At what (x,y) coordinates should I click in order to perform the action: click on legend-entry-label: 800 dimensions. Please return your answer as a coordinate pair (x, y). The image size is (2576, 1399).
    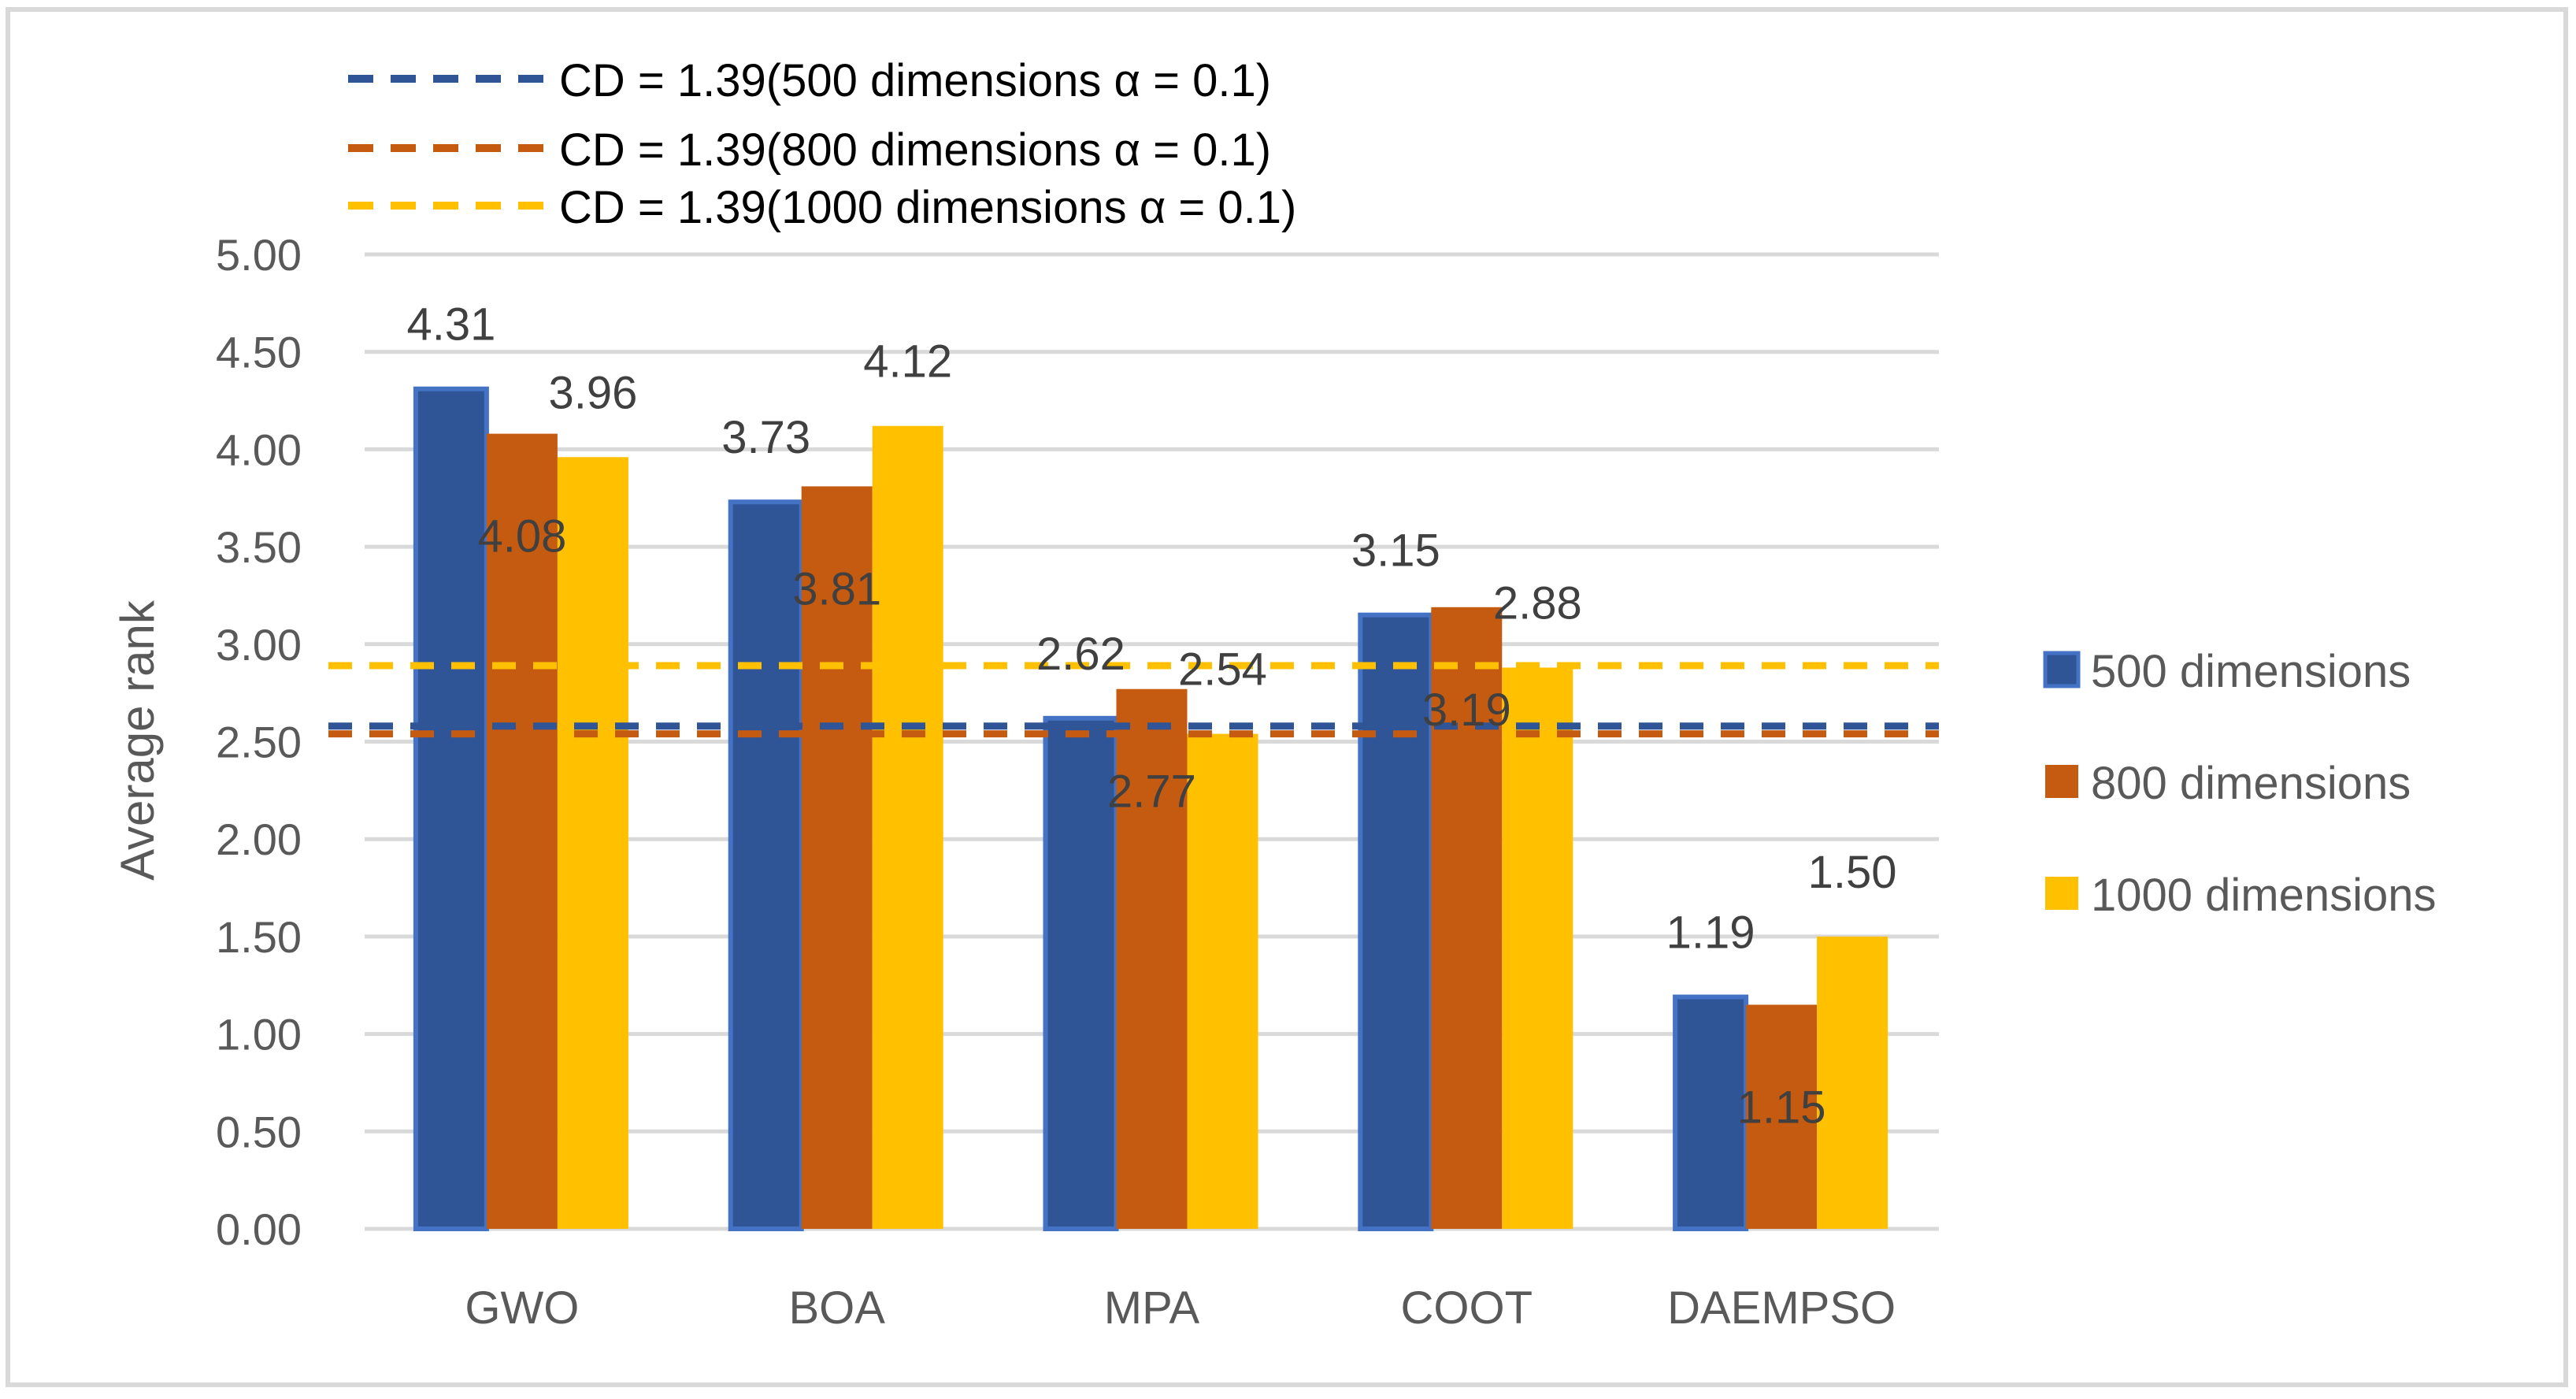
    Looking at the image, I should click on (2251, 784).